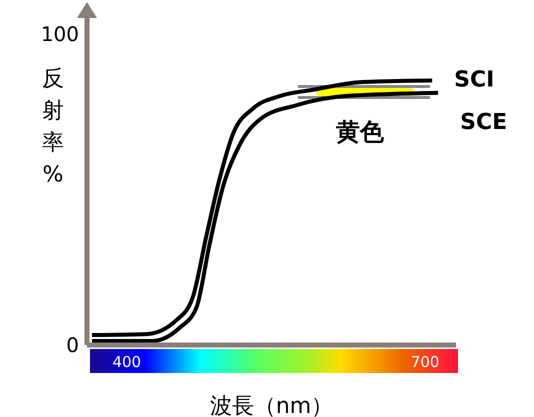 The height and width of the screenshot is (417, 534). I want to click on y-axis-title: 反射率%, so click(53, 127).